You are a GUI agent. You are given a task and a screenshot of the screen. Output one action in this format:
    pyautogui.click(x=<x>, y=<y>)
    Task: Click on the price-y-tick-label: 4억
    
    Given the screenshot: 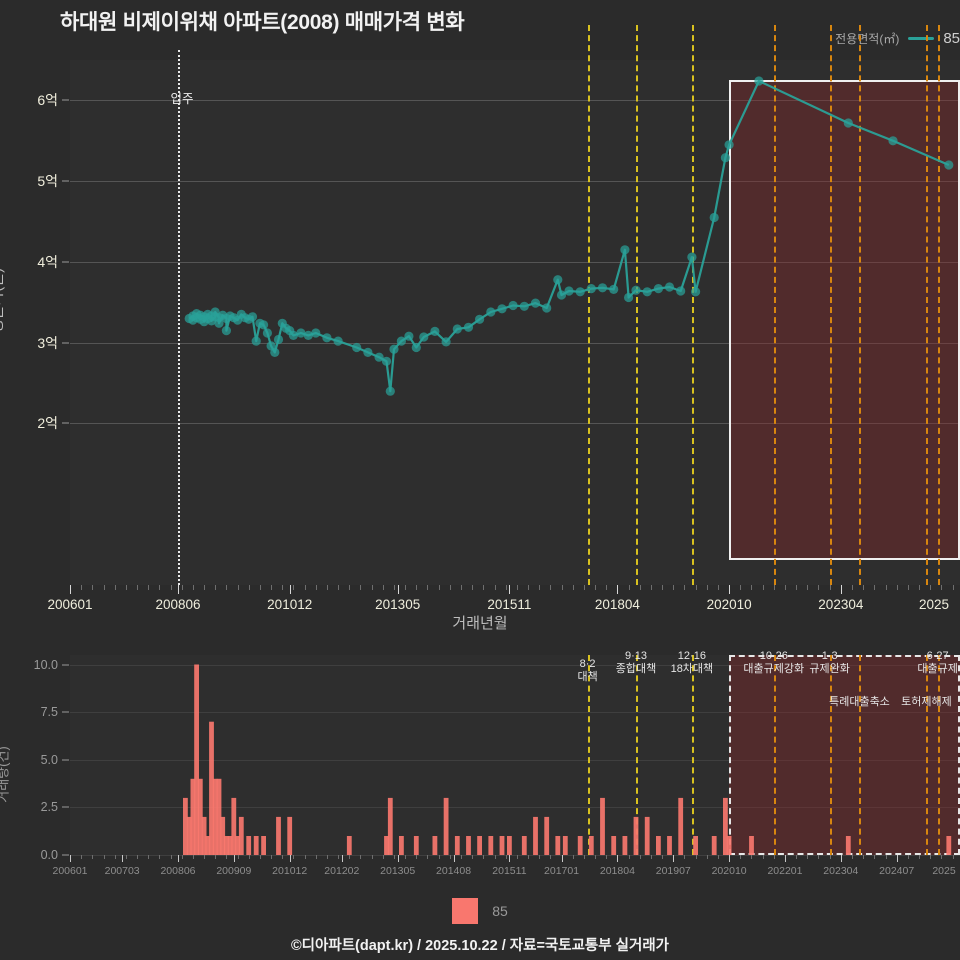 What is the action you would take?
    pyautogui.click(x=47, y=261)
    